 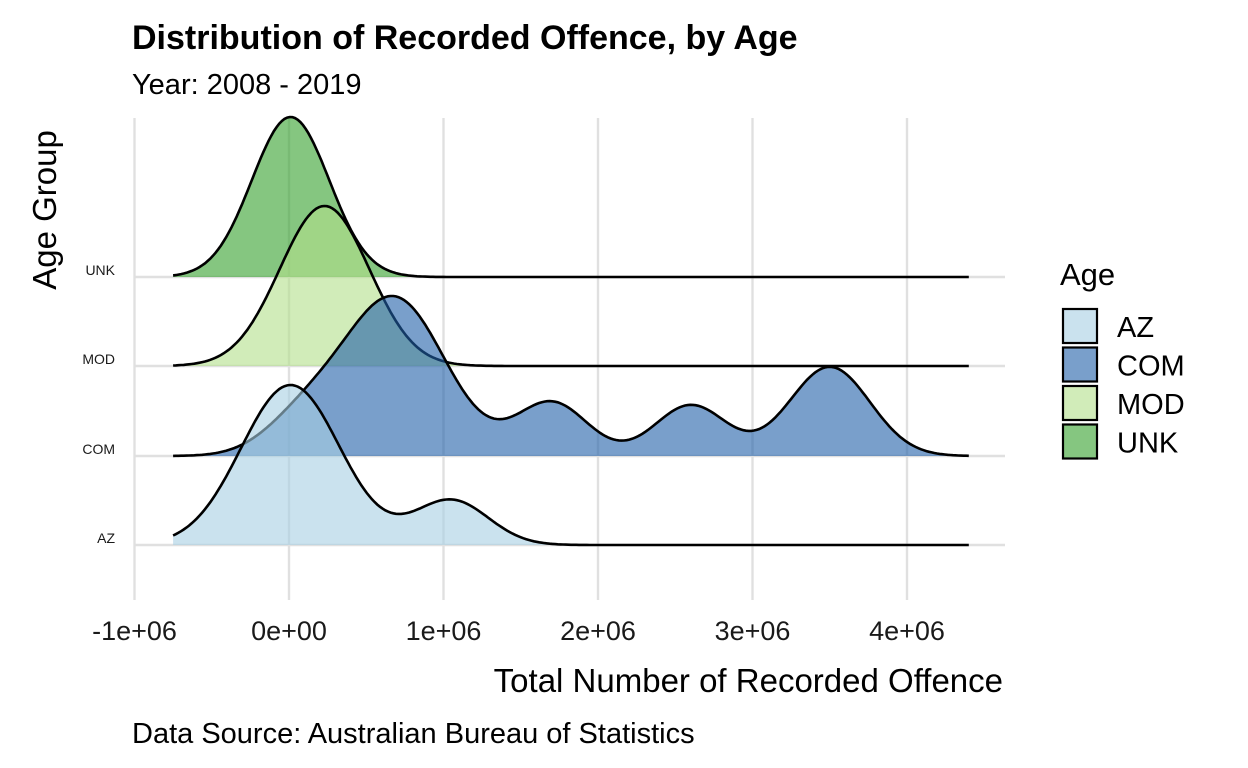 What do you see at coordinates (1135, 328) in the screenshot?
I see `legend-label: AZ` at bounding box center [1135, 328].